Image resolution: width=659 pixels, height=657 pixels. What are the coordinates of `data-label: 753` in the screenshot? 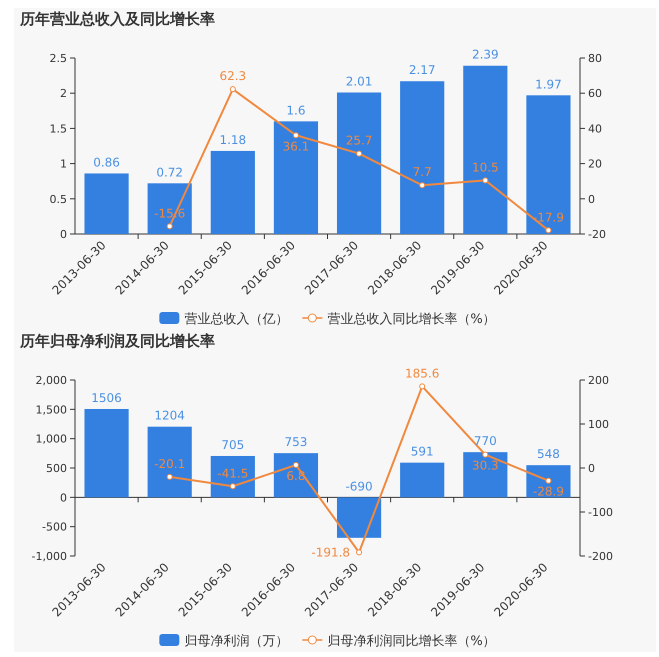 It's located at (296, 442).